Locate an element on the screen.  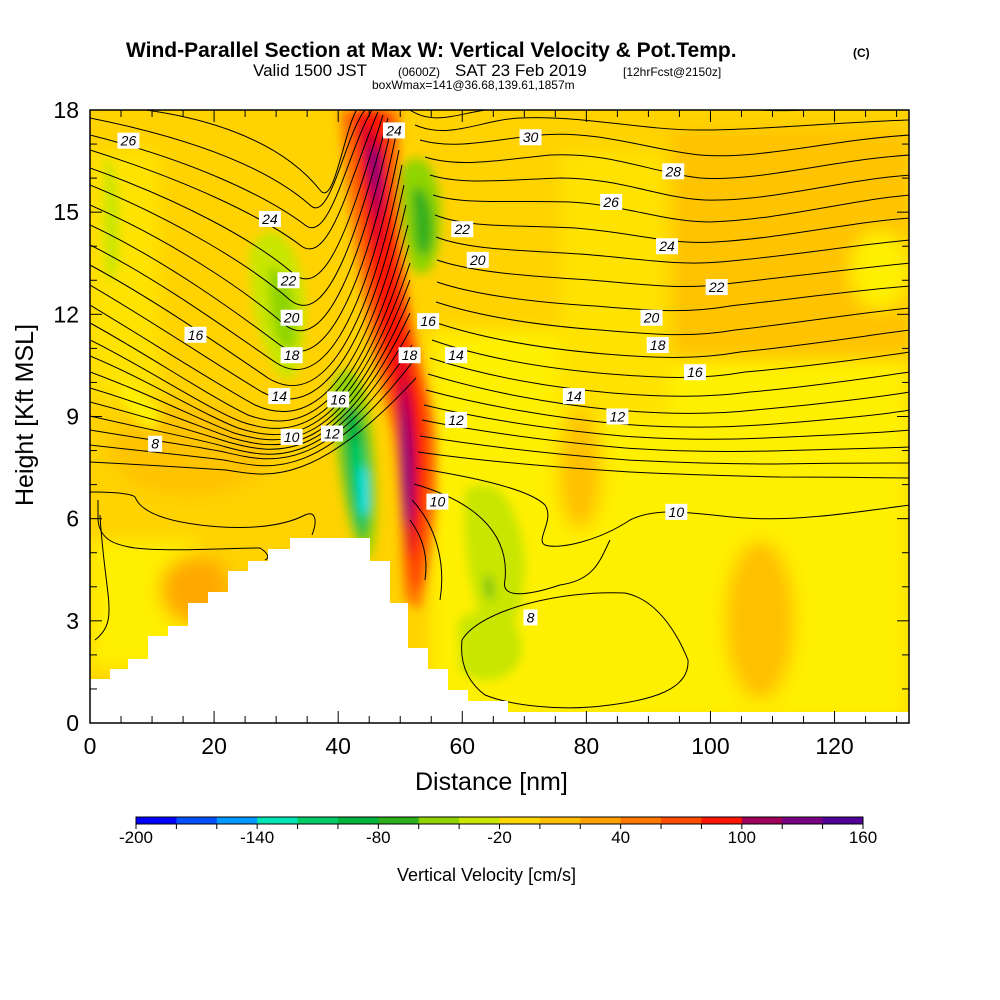
colorbar is located at coordinates (499, 822).